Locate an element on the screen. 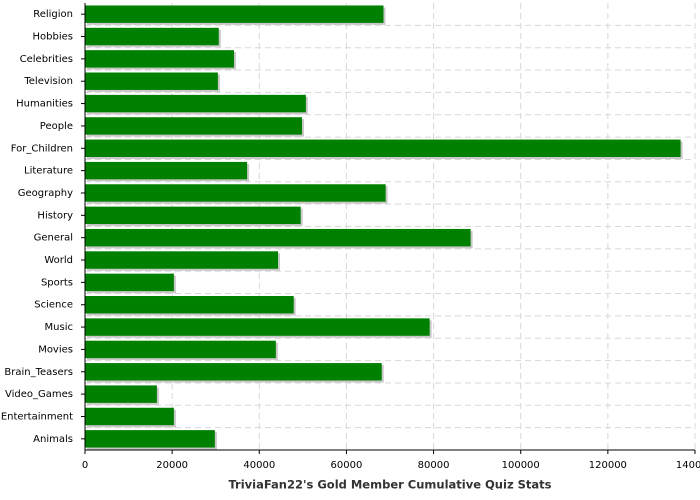 The height and width of the screenshot is (500, 700). y-tick-label: Humanities is located at coordinates (44, 104).